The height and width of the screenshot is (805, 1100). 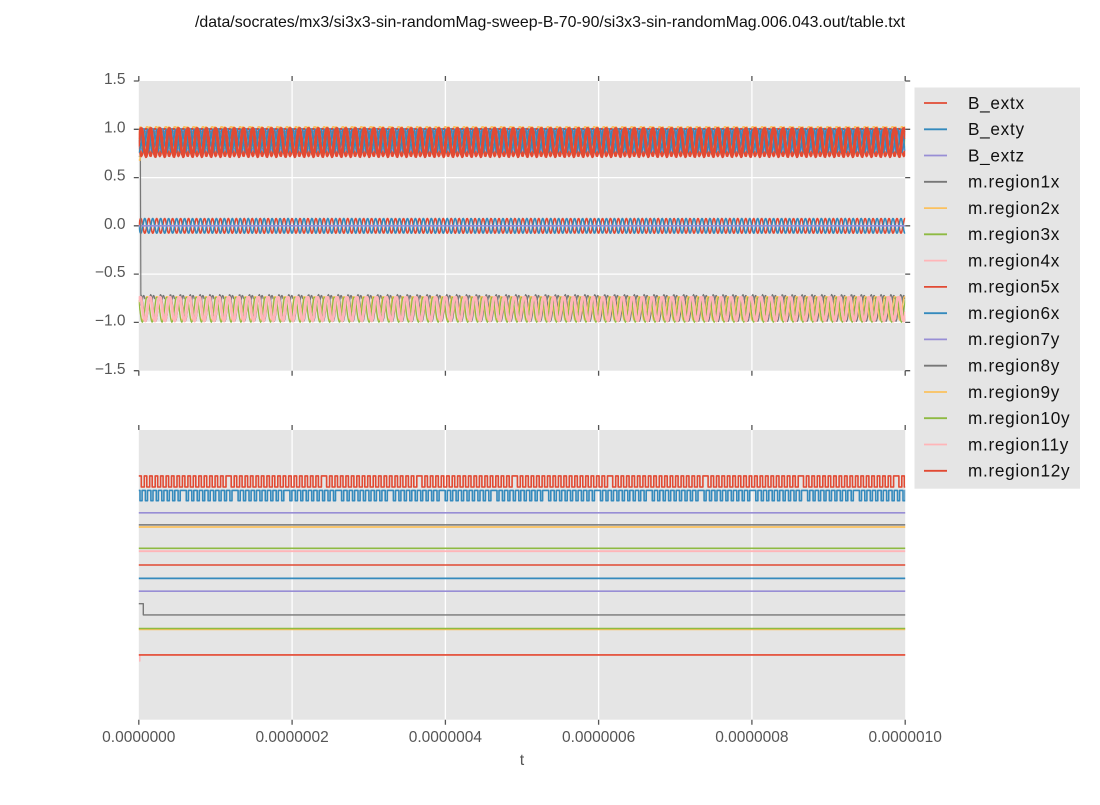 I want to click on svg-text: B_exty, so click(x=996, y=129).